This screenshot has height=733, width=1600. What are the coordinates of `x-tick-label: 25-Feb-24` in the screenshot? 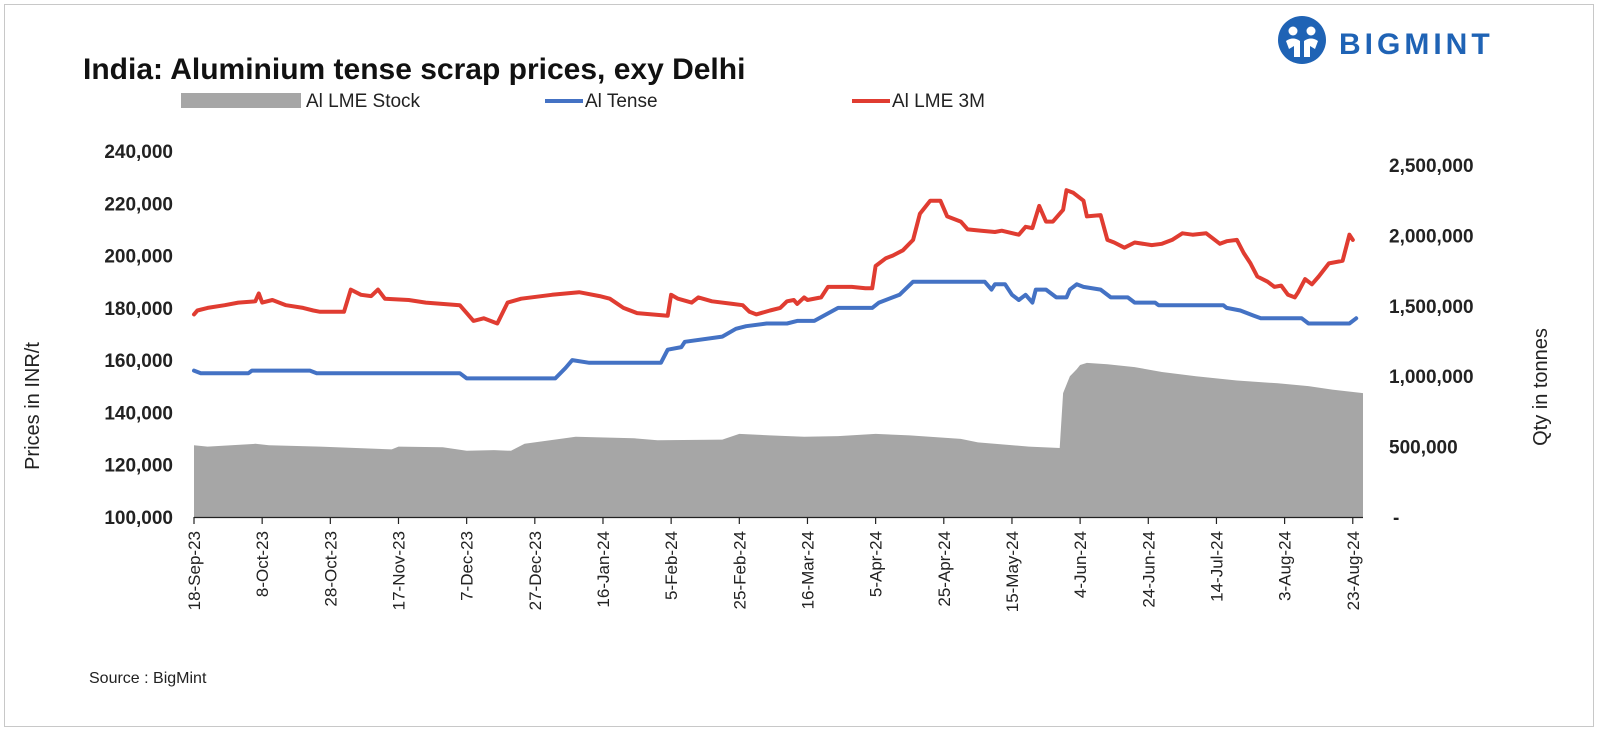 It's located at (739, 570).